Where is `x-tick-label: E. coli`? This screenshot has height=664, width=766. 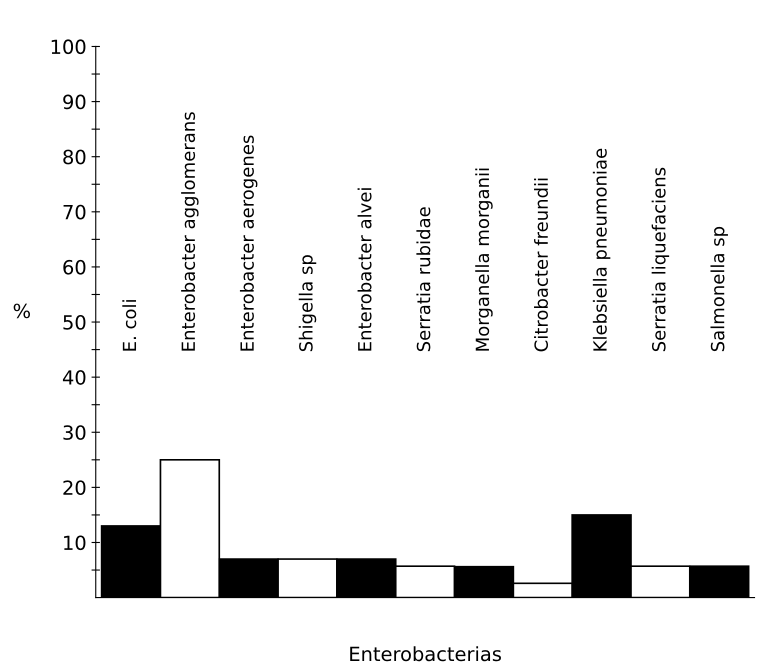
x-tick-label: E. coli is located at coordinates (129, 325).